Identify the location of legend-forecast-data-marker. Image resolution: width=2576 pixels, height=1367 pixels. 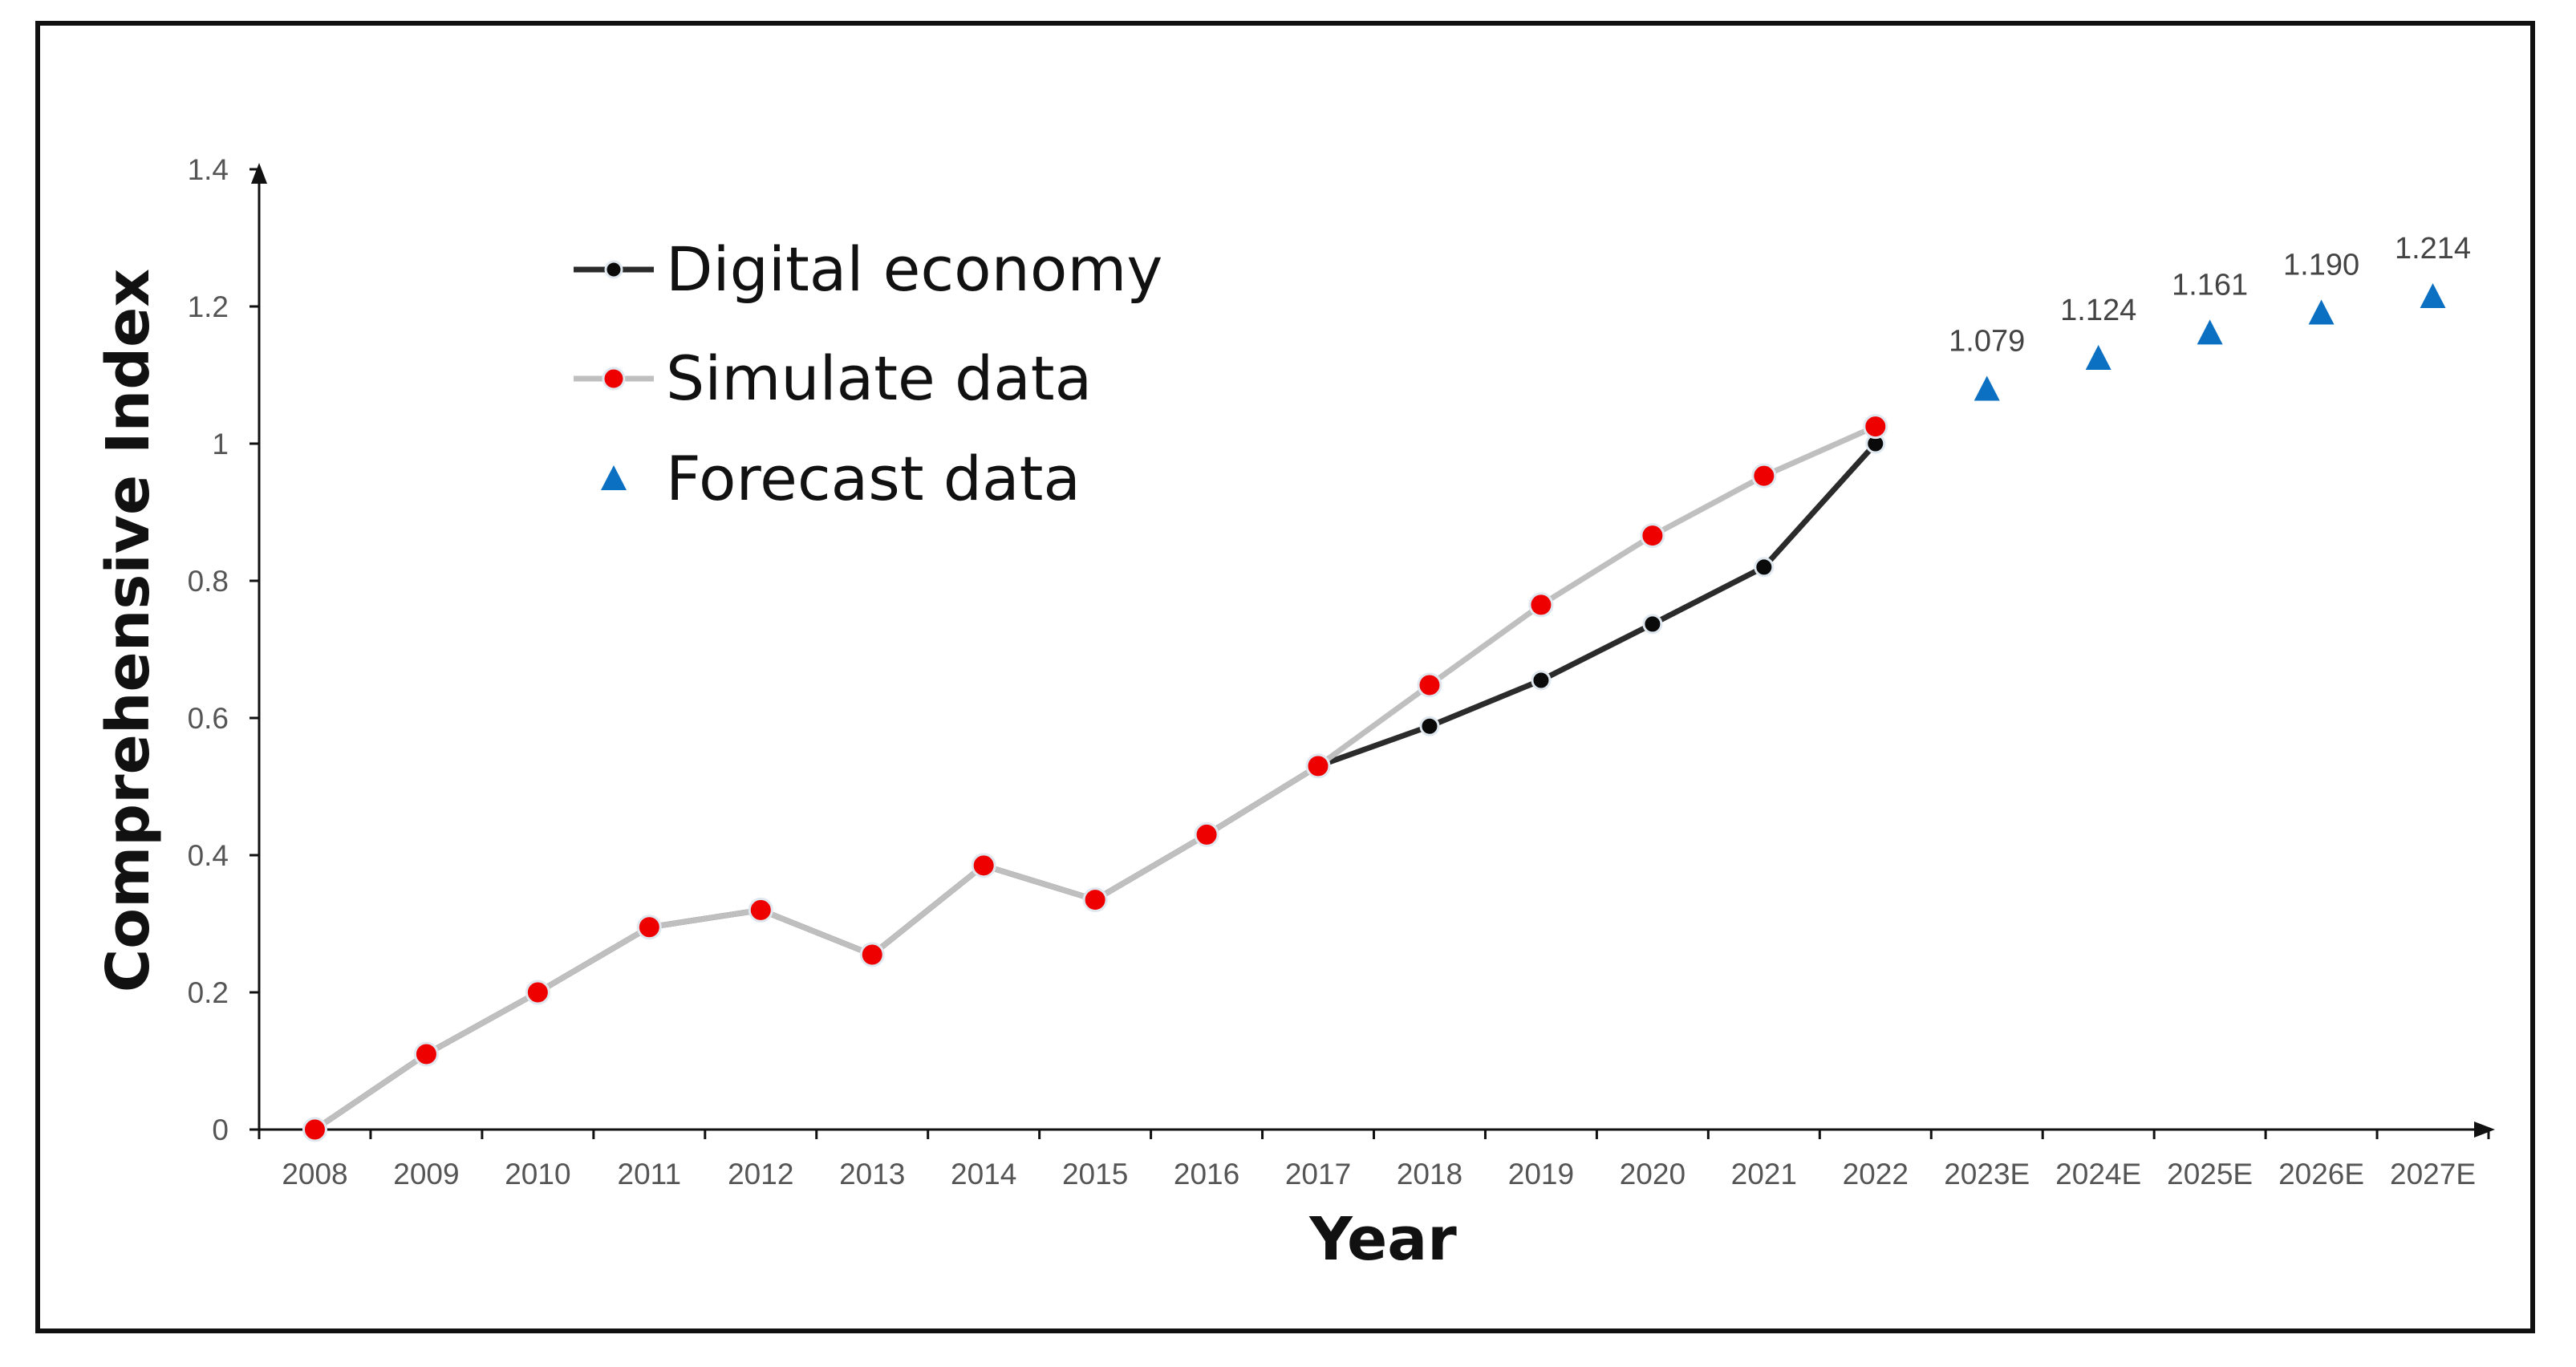
(614, 477).